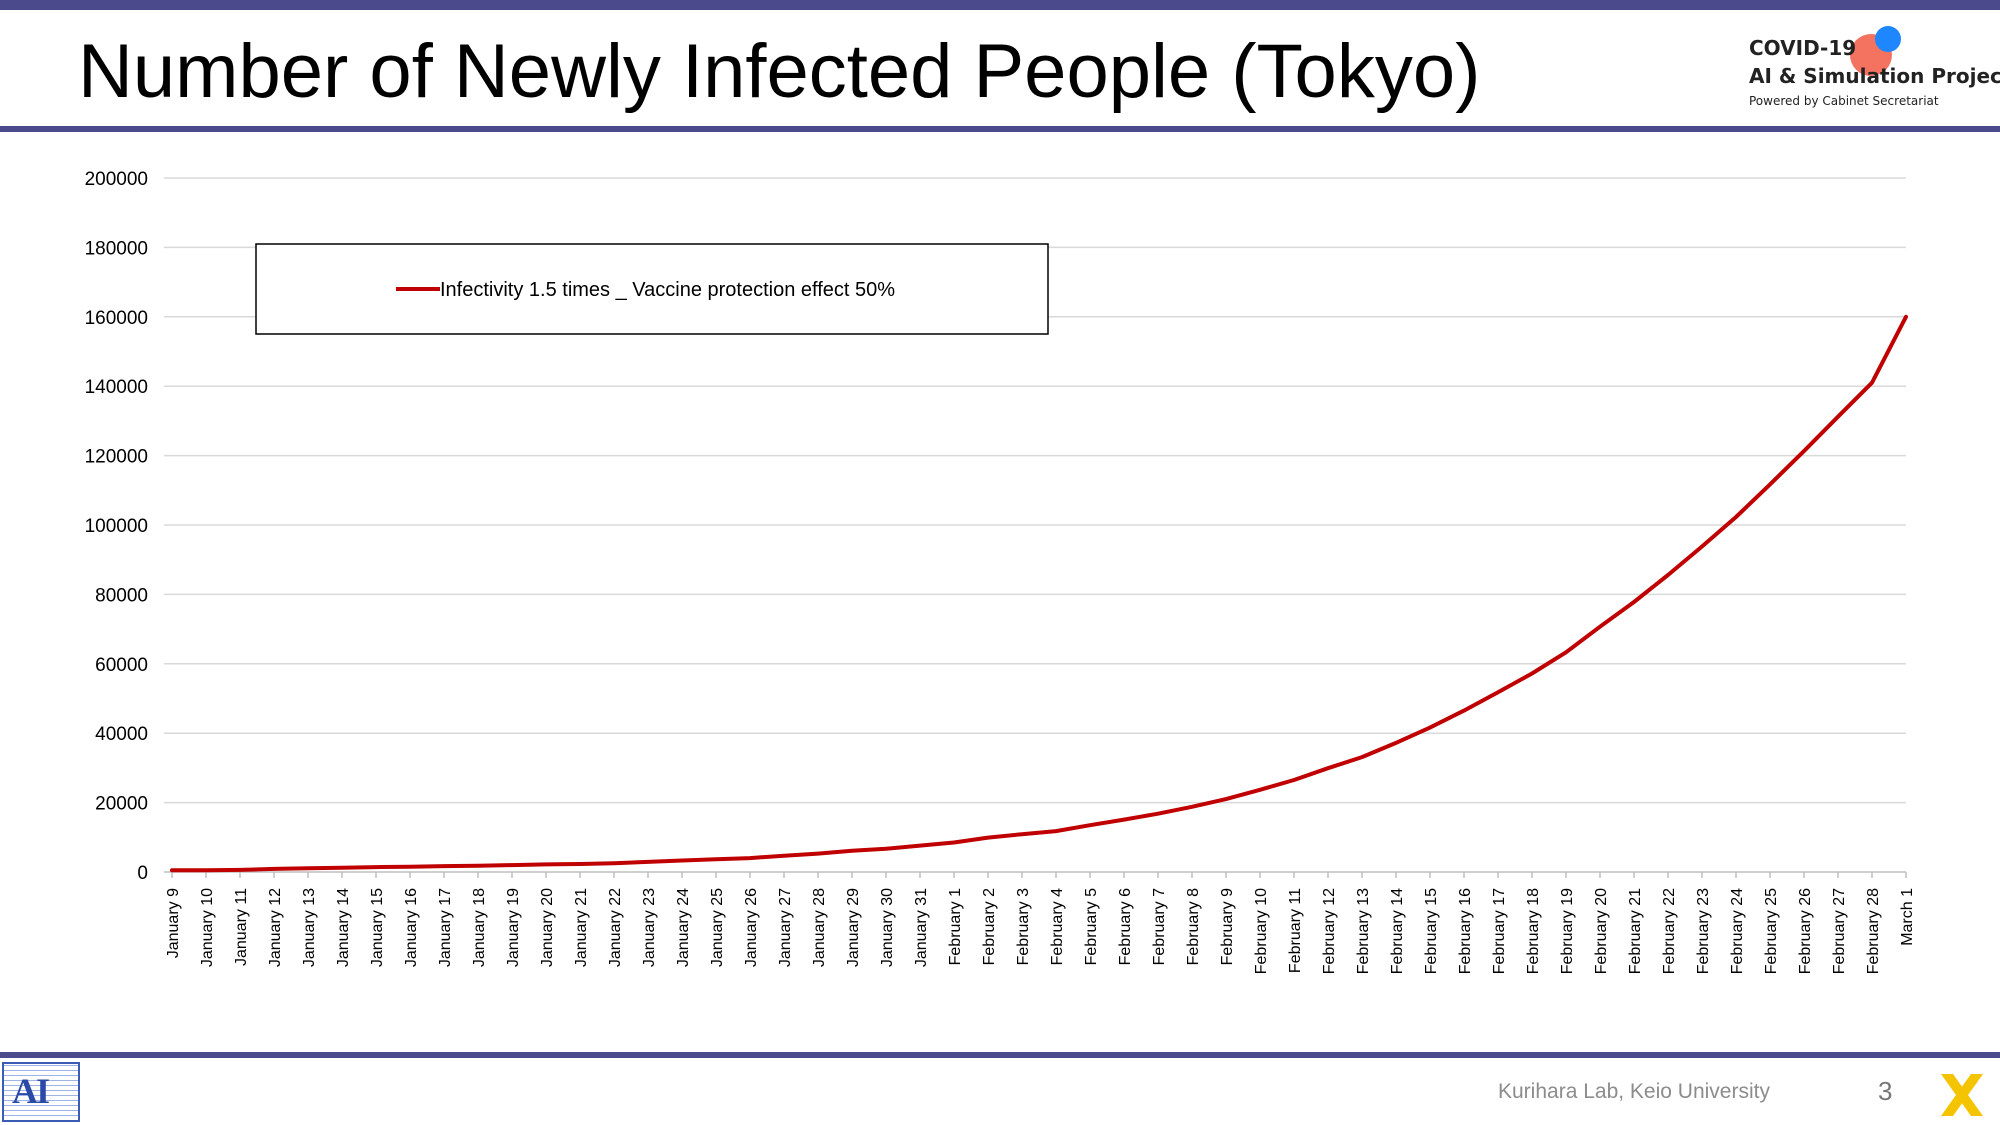 The width and height of the screenshot is (2000, 1125). I want to click on x-tick-label: February 9, so click(1227, 926).